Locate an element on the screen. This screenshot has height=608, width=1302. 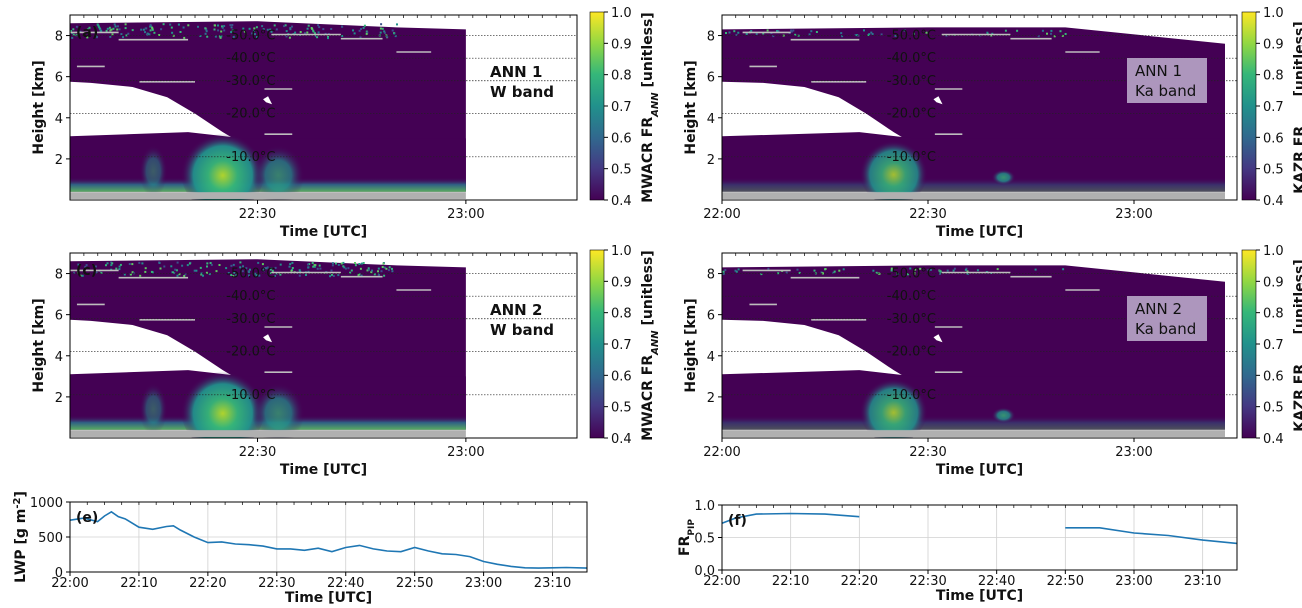
colorbar-label: KAZR FRANN [unitless] is located at coordinates (1297, 107).